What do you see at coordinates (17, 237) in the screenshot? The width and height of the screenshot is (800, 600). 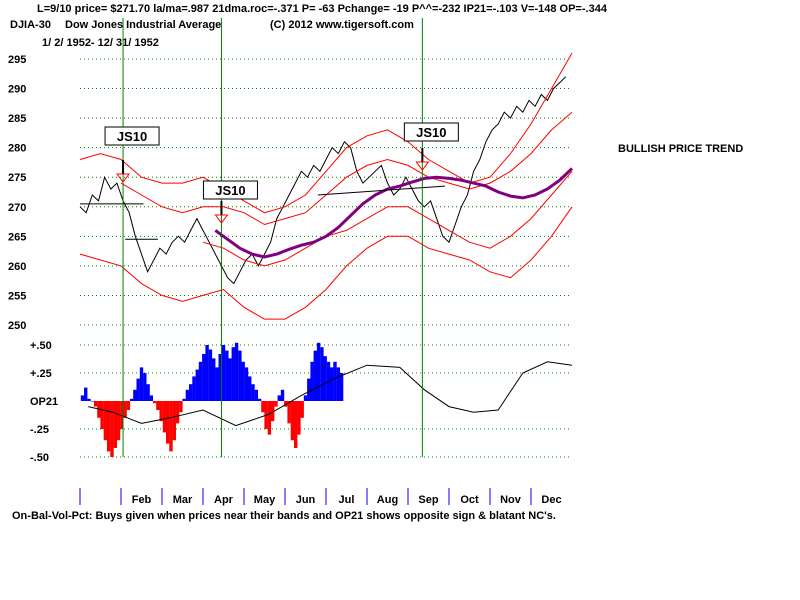 I see `price-tick-label: 265` at bounding box center [17, 237].